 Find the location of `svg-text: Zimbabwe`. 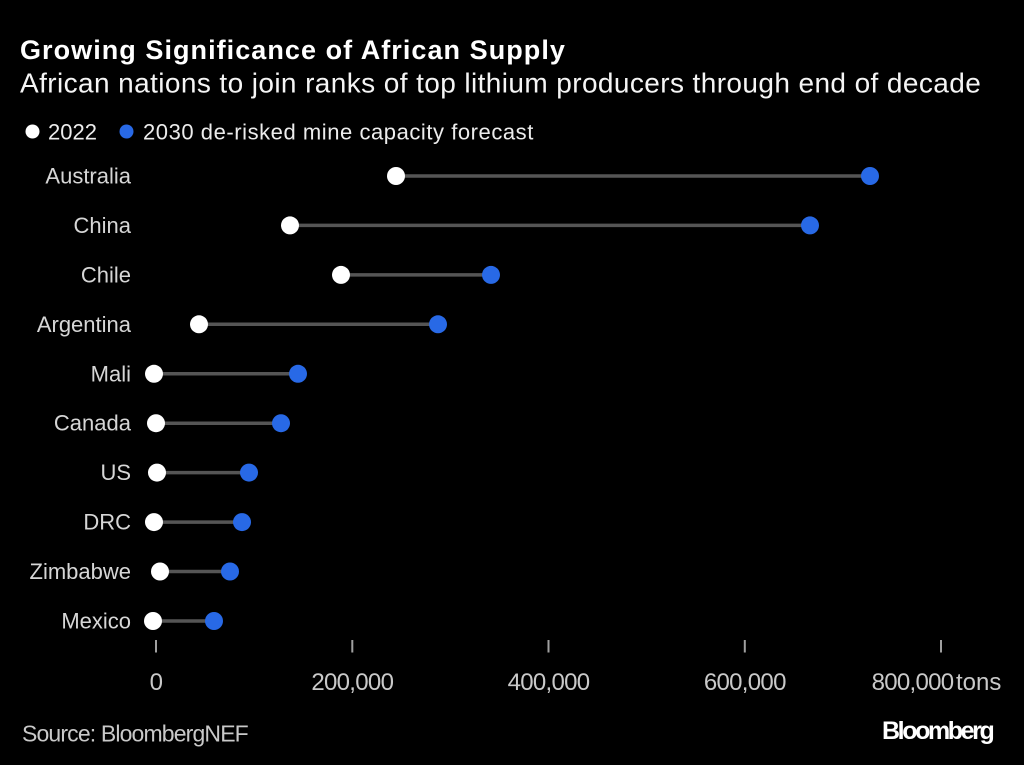

svg-text: Zimbabwe is located at coordinates (80, 571).